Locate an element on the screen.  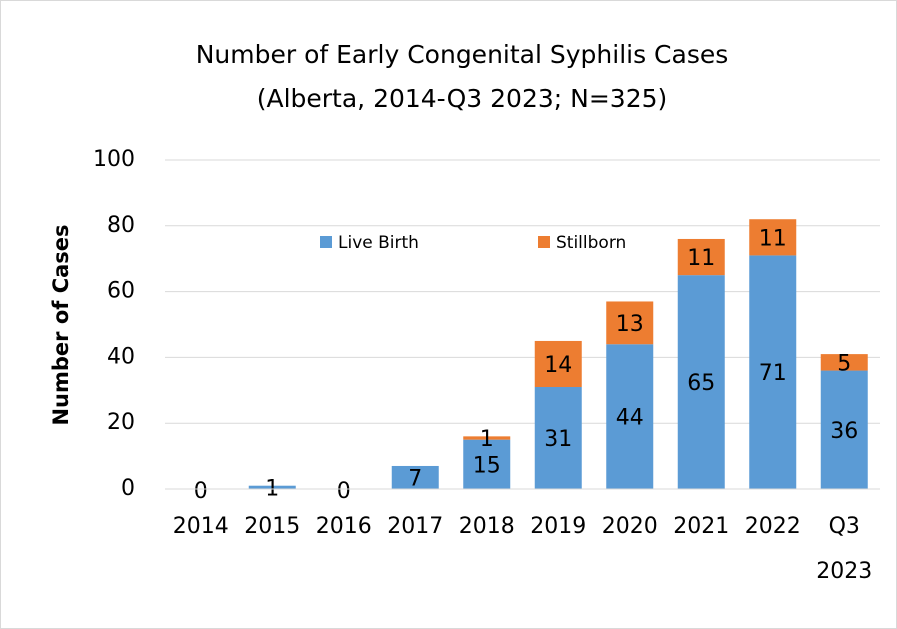
data-label: 44 is located at coordinates (630, 418).